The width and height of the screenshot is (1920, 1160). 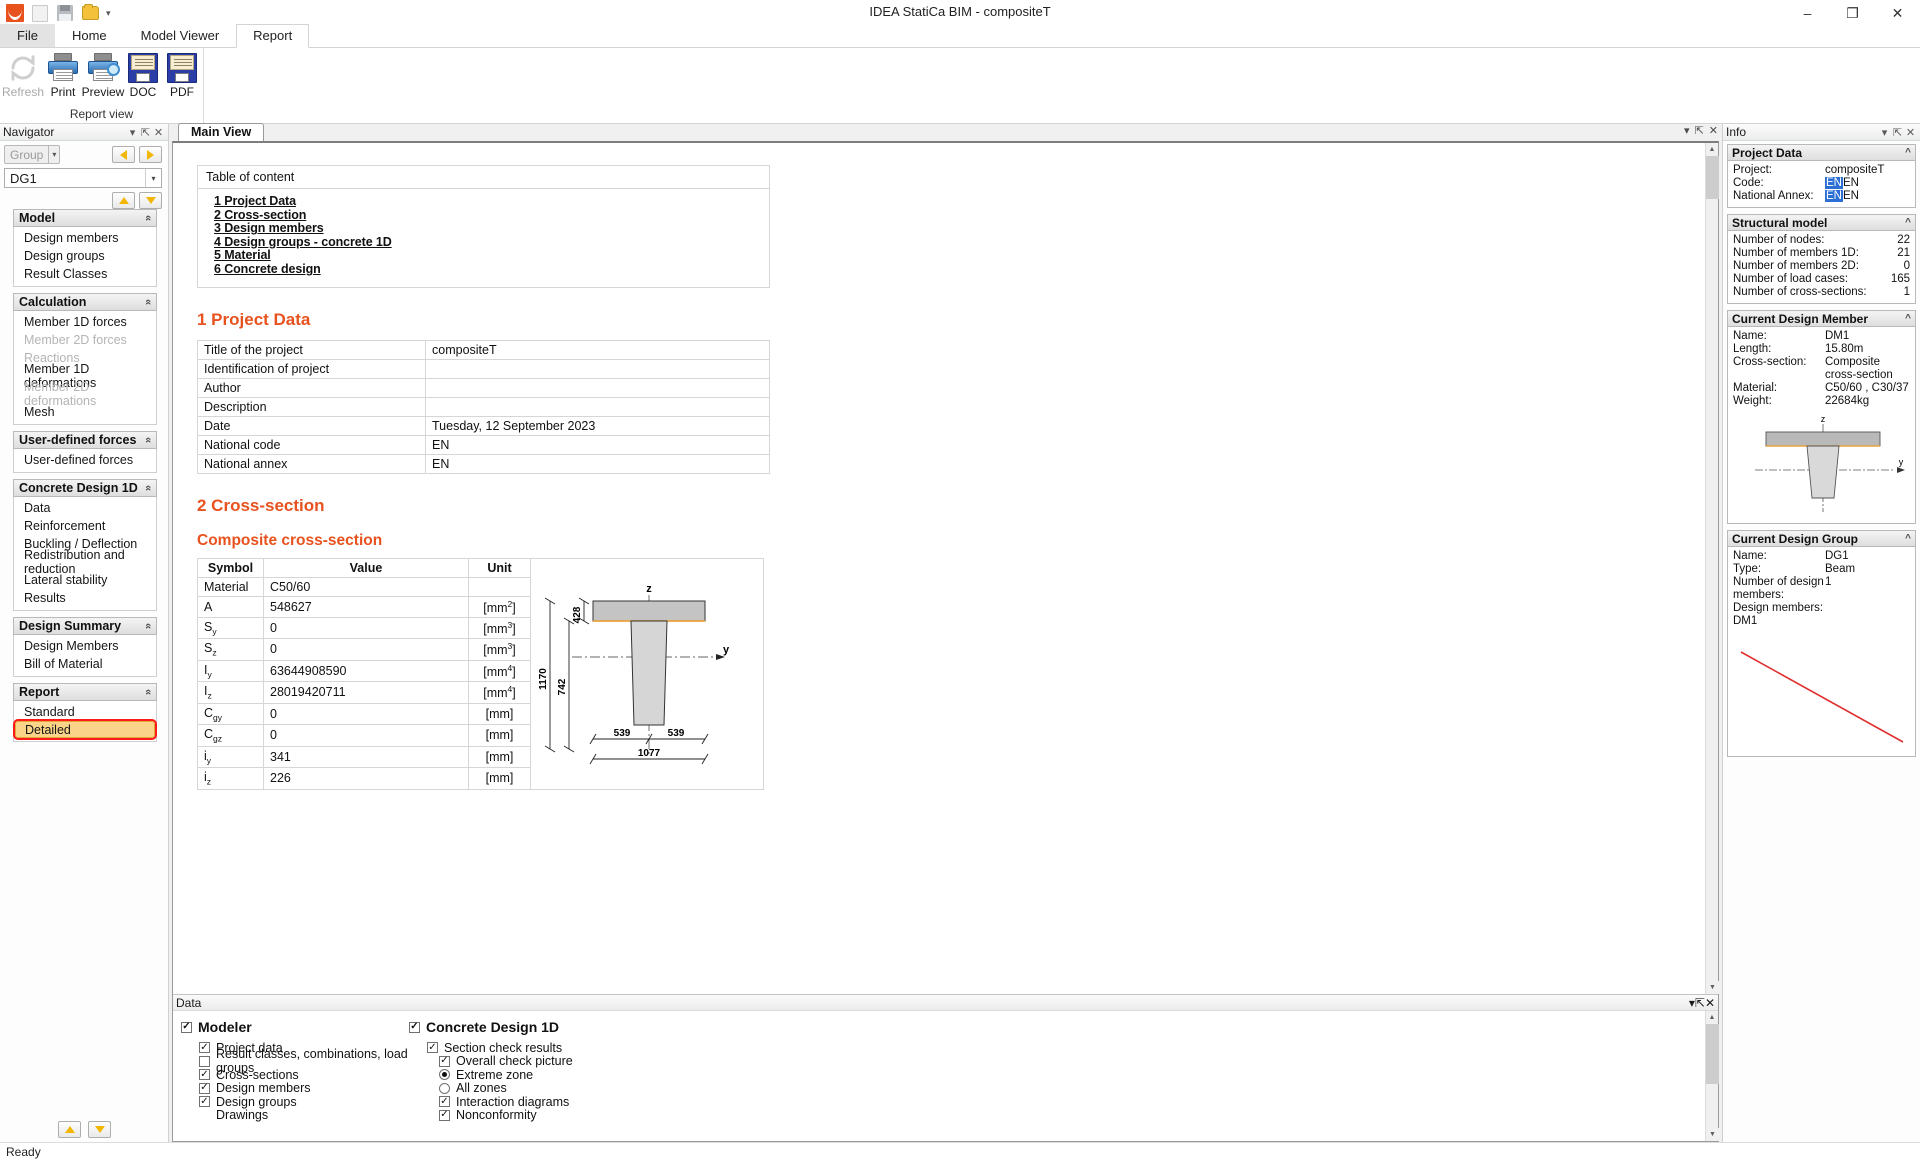 I want to click on next-group-button, so click(x=150, y=154).